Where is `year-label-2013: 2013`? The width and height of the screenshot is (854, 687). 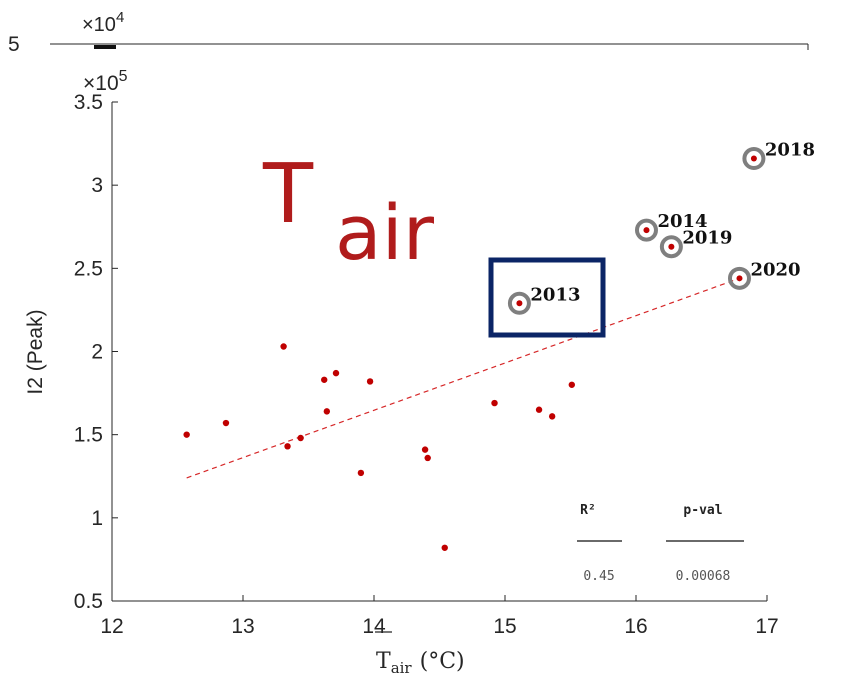 year-label-2013: 2013 is located at coordinates (555, 294).